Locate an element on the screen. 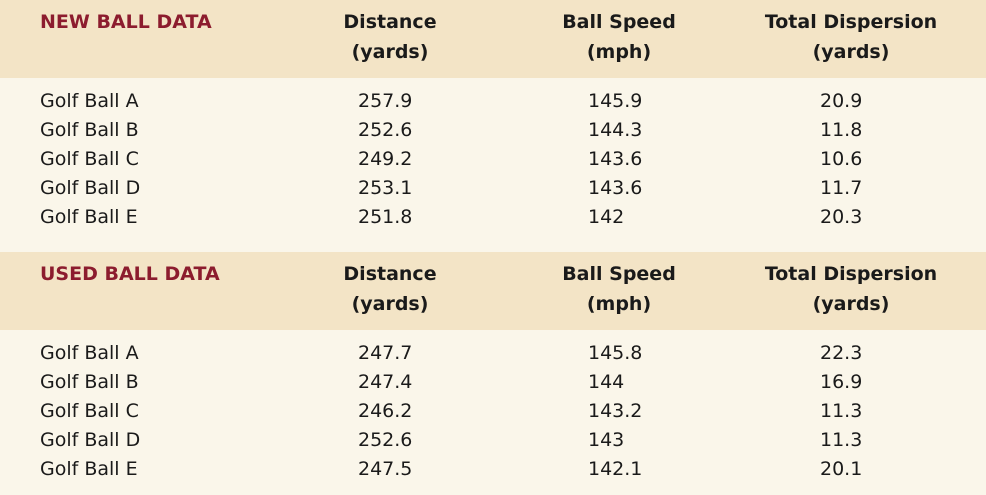 The height and width of the screenshot is (495, 986). cell-value: 16.9 is located at coordinates (841, 382).